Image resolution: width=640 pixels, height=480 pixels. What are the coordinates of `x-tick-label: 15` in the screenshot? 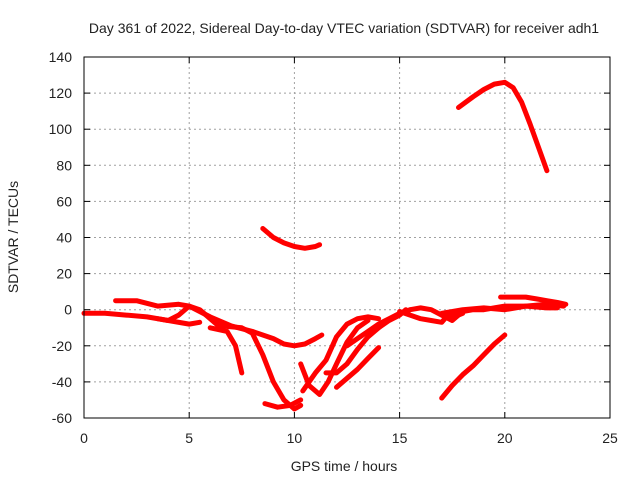 It's located at (400, 438).